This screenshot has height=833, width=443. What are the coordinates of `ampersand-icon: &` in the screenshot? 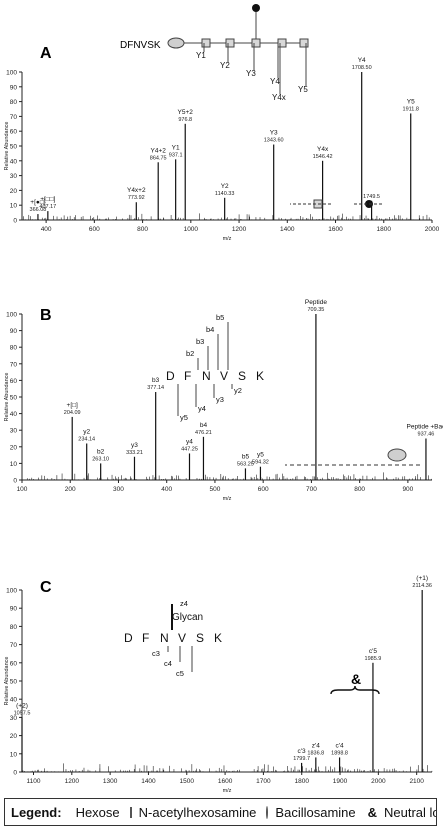 It's located at (372, 812).